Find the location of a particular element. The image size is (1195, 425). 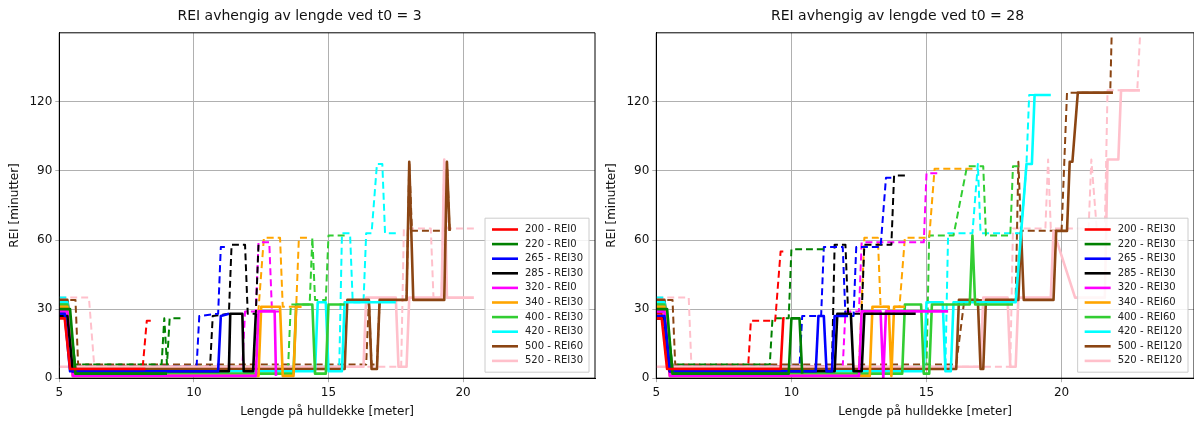

legend-label: 220 - REI0 is located at coordinates (551, 243).